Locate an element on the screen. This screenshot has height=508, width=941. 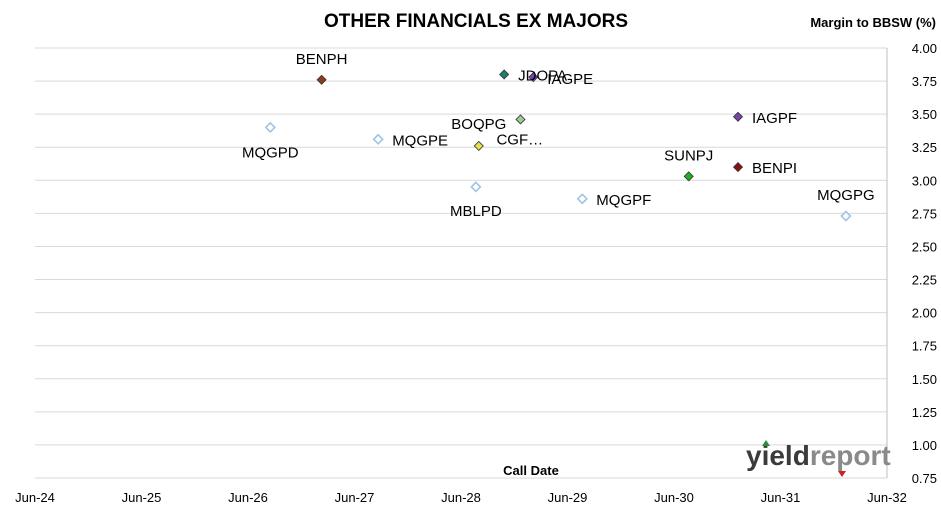
point-label: BENPH is located at coordinates (322, 59).